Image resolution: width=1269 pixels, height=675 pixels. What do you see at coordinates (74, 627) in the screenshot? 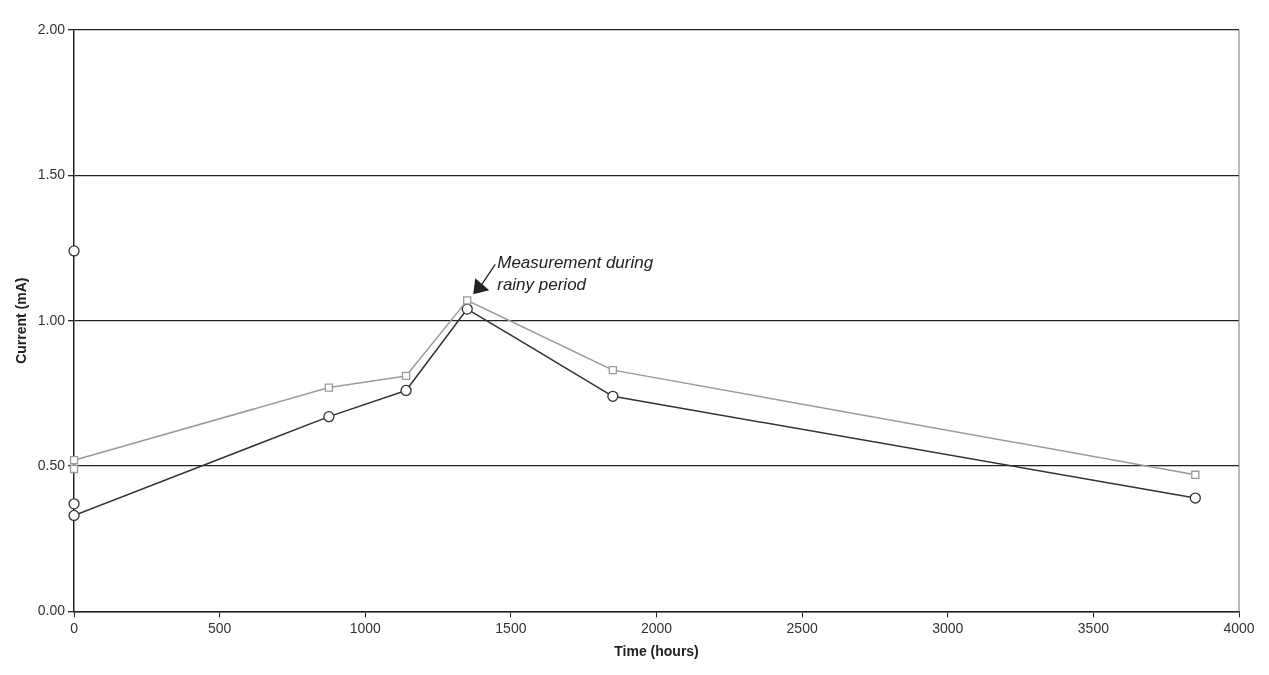
I see `x-tick-label: 0` at bounding box center [74, 627].